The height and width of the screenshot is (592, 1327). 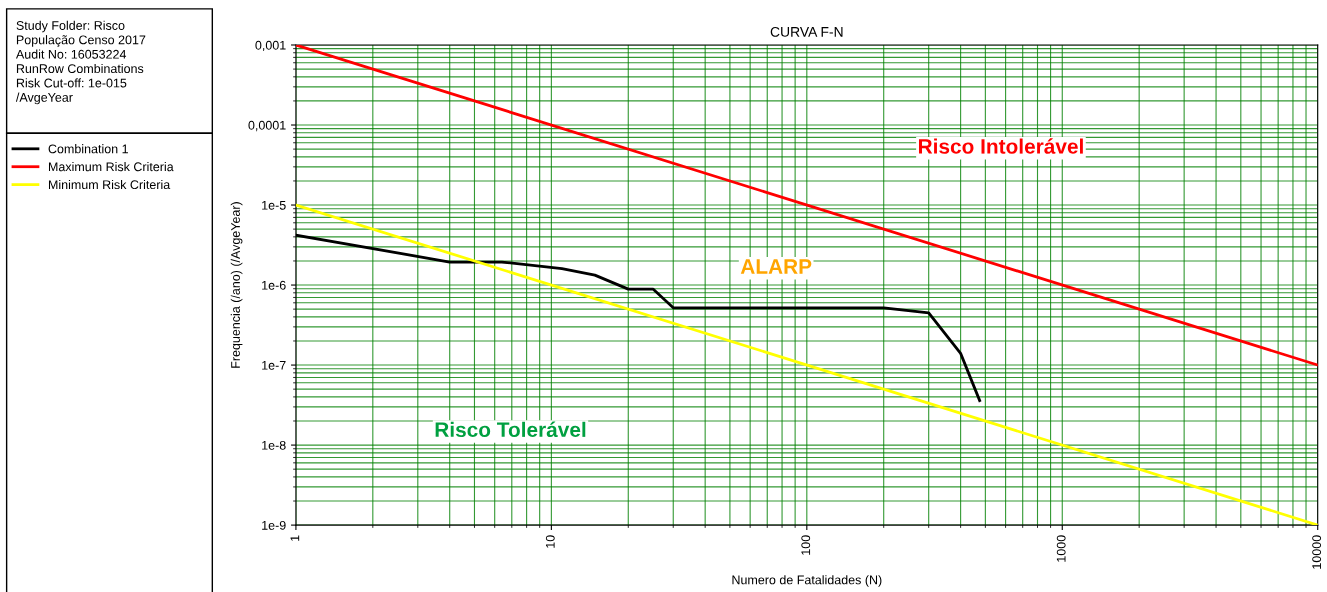 What do you see at coordinates (510, 429) in the screenshot?
I see `annotation: Risco Tolerável` at bounding box center [510, 429].